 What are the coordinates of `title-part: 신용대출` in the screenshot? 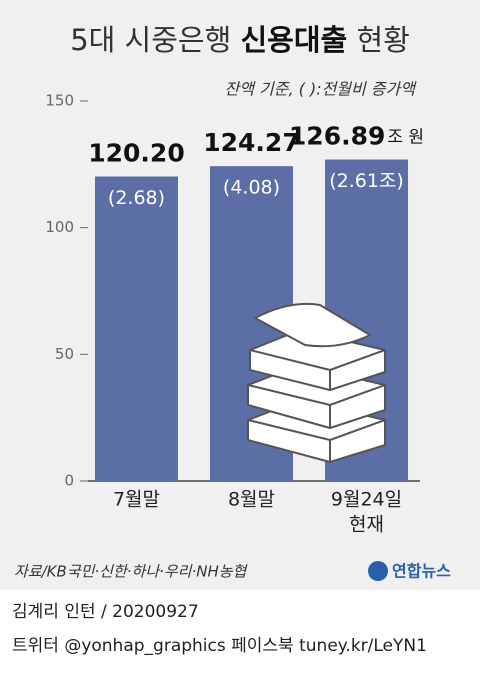 It's located at (293, 40).